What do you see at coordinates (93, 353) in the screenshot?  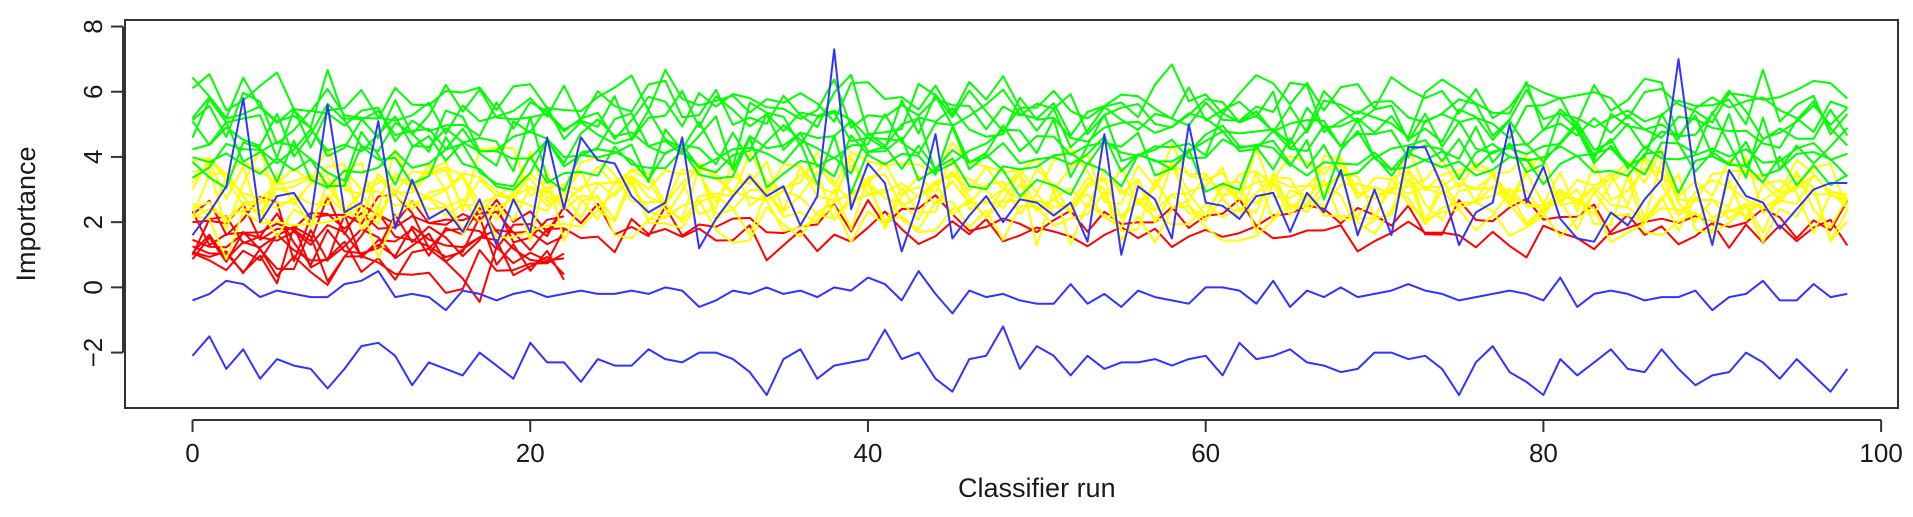 I see `y-tick-label: −2` at bounding box center [93, 353].